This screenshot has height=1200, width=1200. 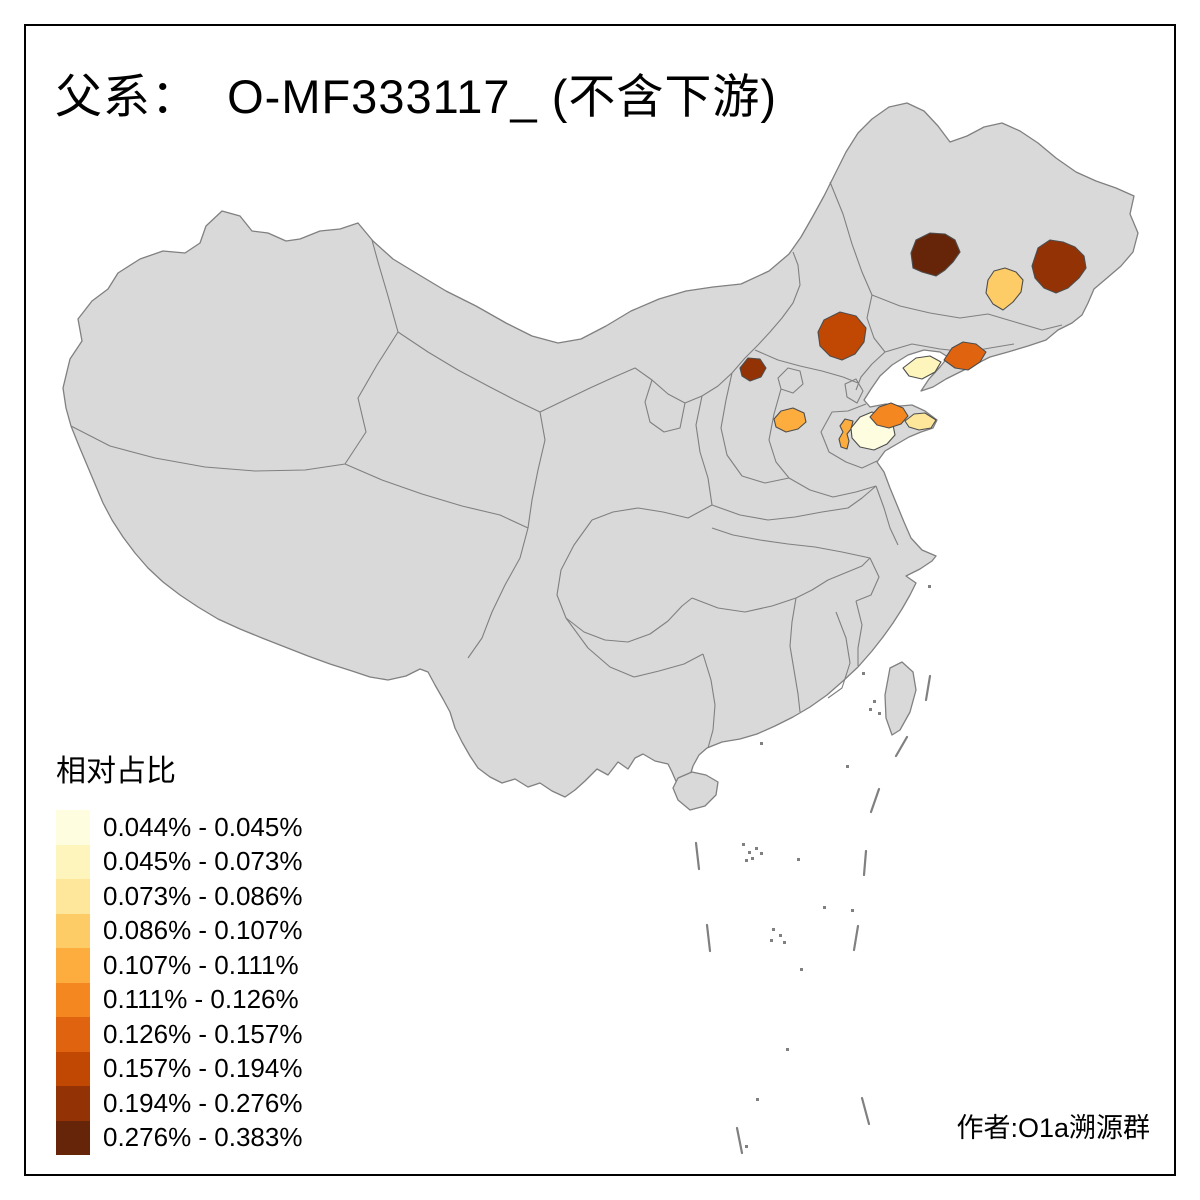 I want to click on legend-row: 0.194% - 0.276%, so click(x=221, y=1103).